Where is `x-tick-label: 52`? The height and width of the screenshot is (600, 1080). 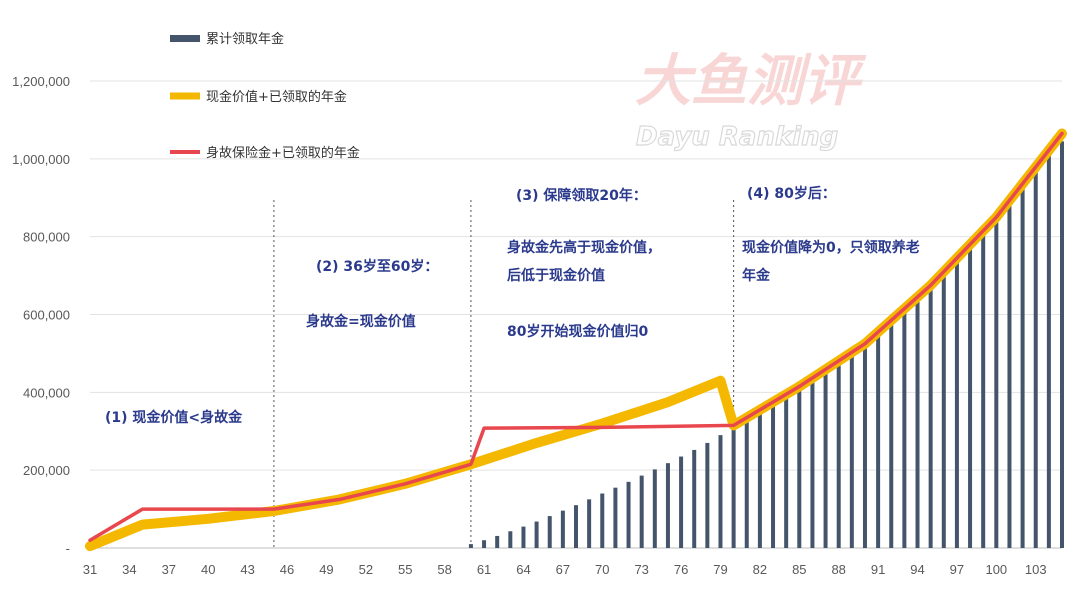
x-tick-label: 52 is located at coordinates (366, 569).